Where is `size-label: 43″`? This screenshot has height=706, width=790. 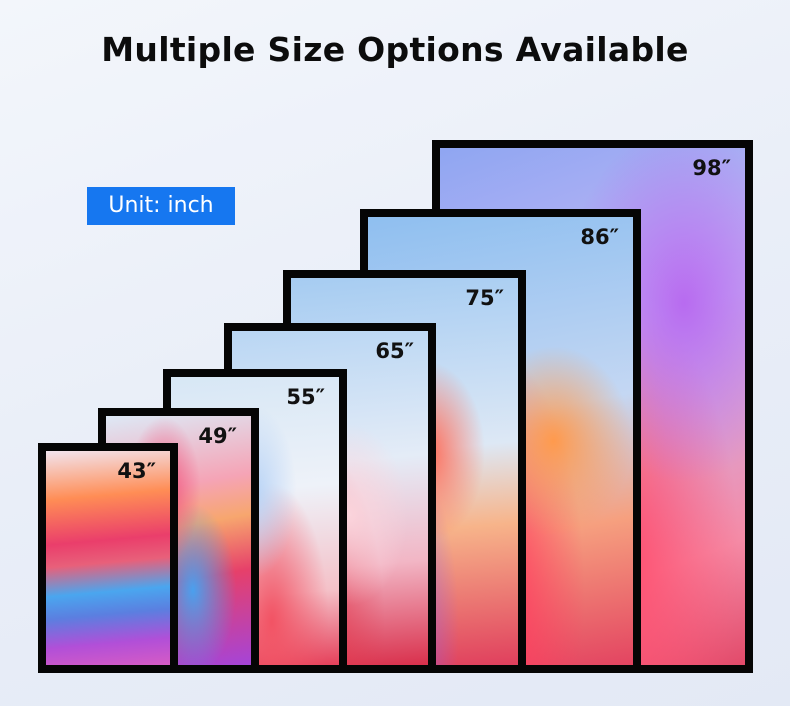 size-label: 43″ is located at coordinates (136, 471).